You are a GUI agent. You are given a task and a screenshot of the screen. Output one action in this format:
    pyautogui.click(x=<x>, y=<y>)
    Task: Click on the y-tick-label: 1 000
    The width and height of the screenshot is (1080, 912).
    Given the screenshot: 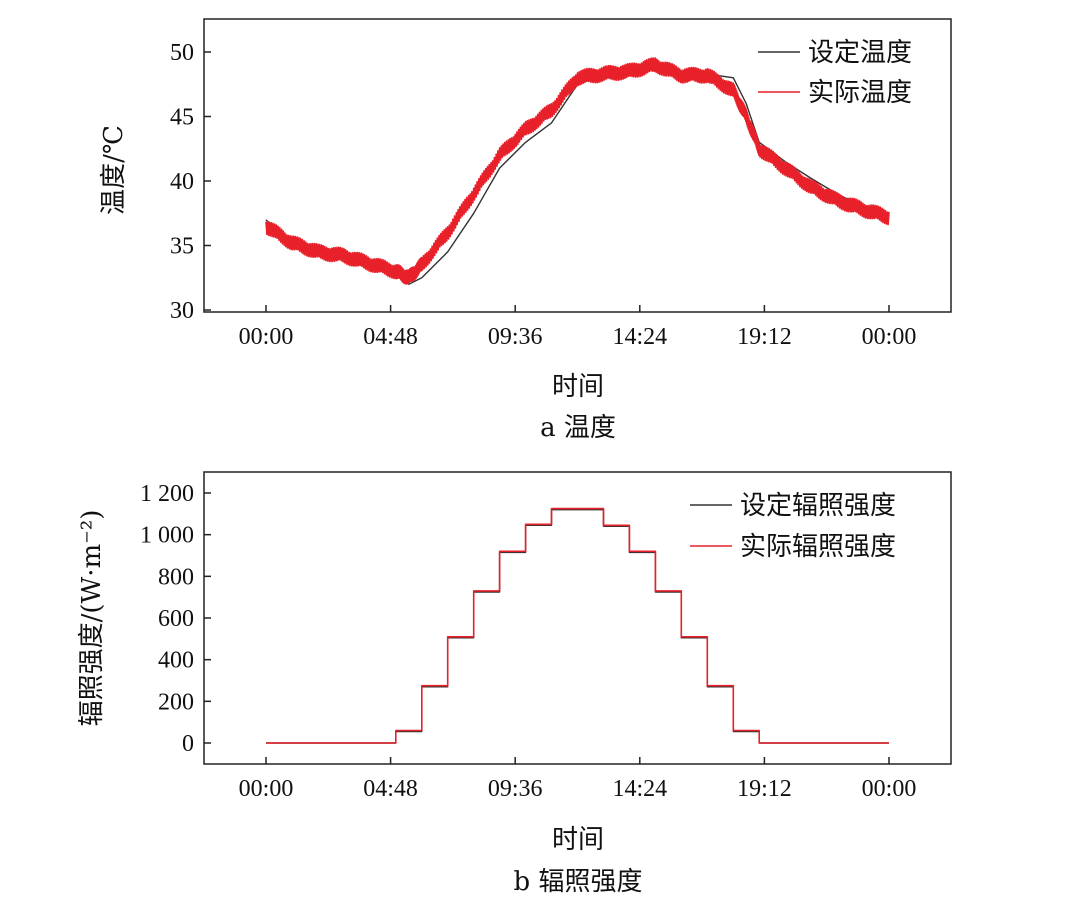 What is the action you would take?
    pyautogui.click(x=167, y=536)
    